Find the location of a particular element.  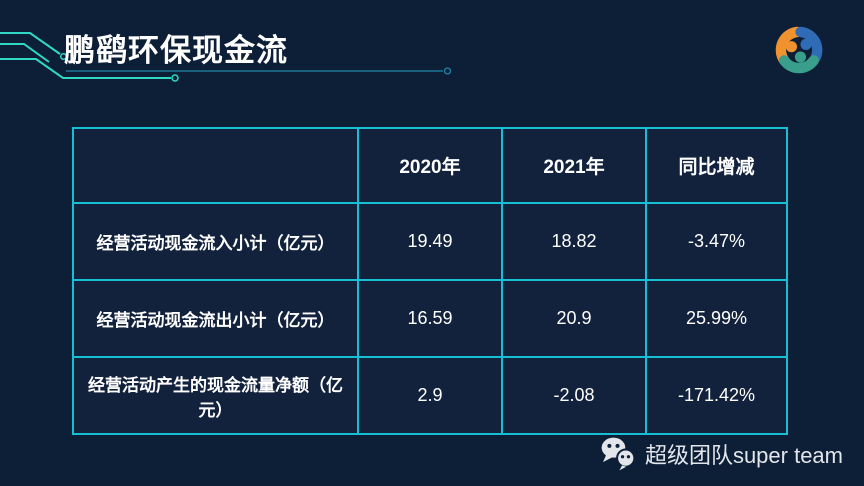

table-row-cash-inflow: 经营活动现金流入小计（亿元） 19.49 18.82 -3.47% is located at coordinates (430, 241).